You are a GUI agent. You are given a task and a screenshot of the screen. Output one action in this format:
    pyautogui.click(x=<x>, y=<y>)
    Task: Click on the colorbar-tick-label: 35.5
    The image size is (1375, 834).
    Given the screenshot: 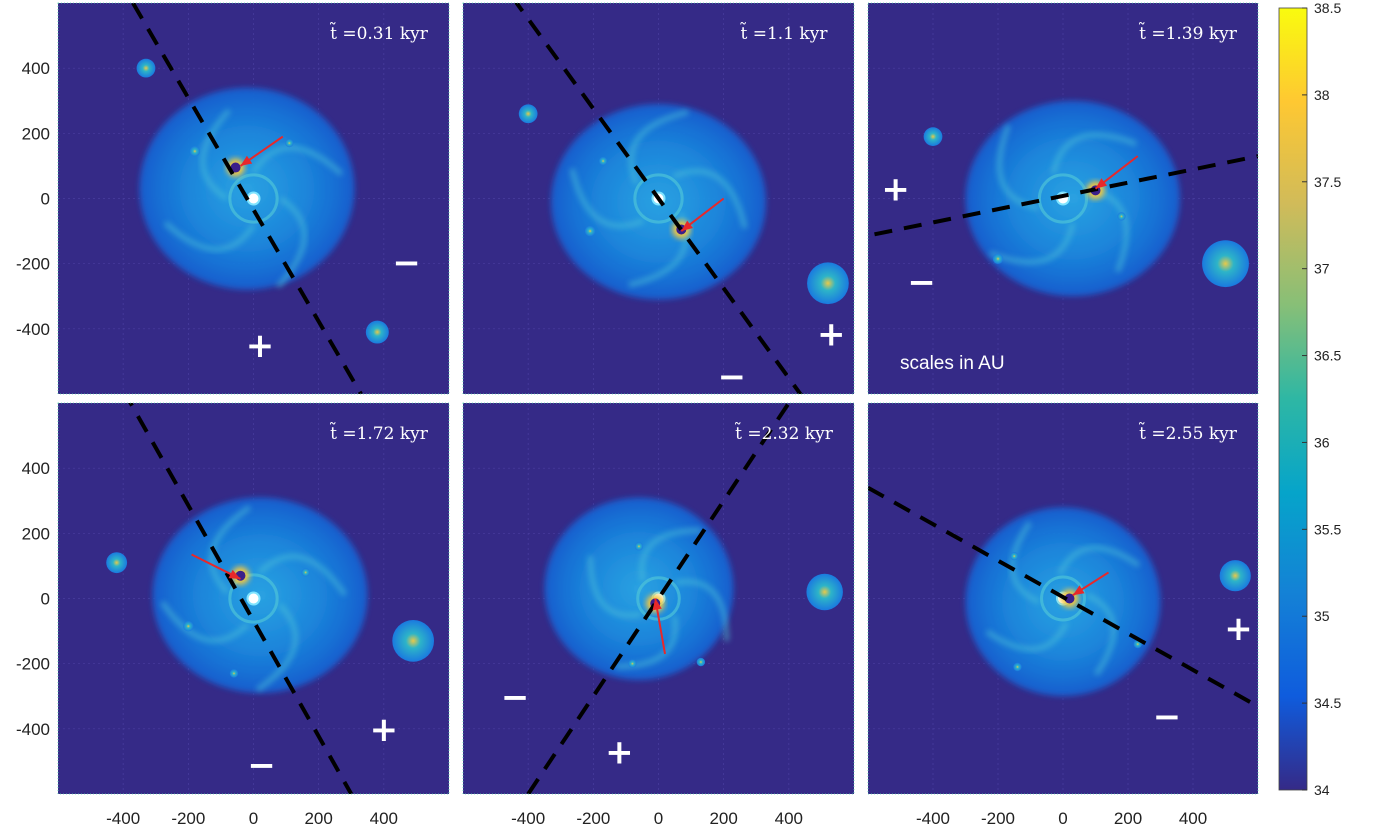 What is the action you would take?
    pyautogui.click(x=1327, y=529)
    